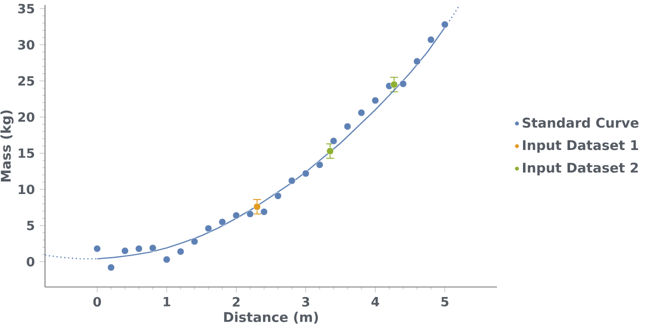 Image resolution: width=660 pixels, height=332 pixels. Describe the element at coordinates (26, 189) in the screenshot. I see `y-tick-label: 10` at that location.